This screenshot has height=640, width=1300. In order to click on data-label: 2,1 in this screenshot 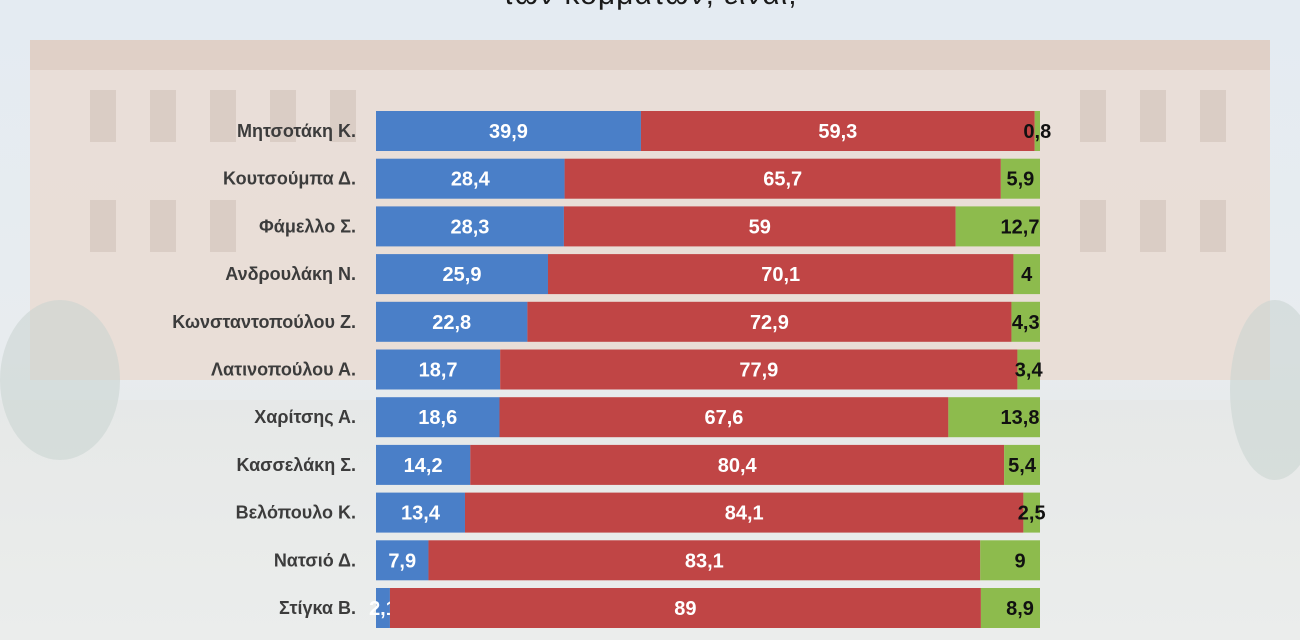, I will do `click(383, 609)`.